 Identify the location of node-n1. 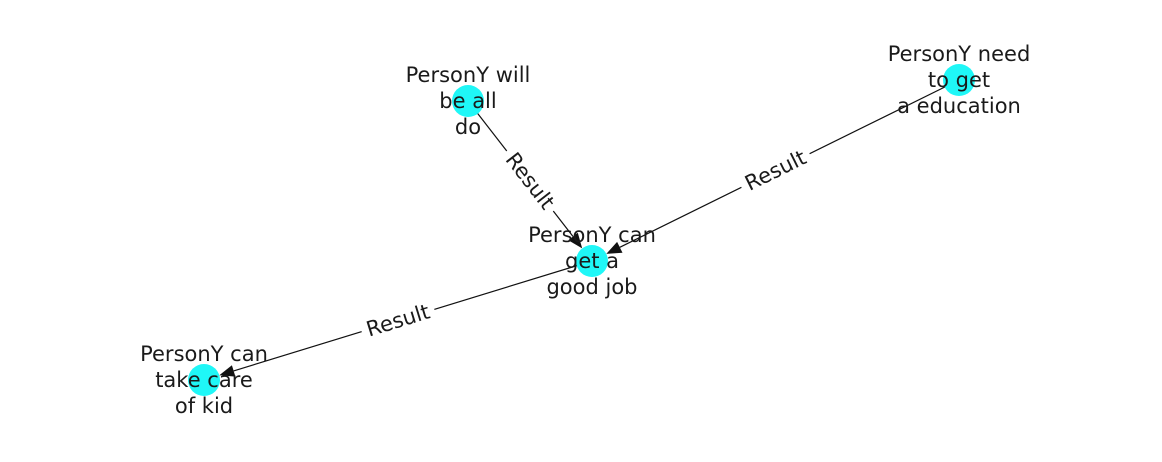
(468, 101).